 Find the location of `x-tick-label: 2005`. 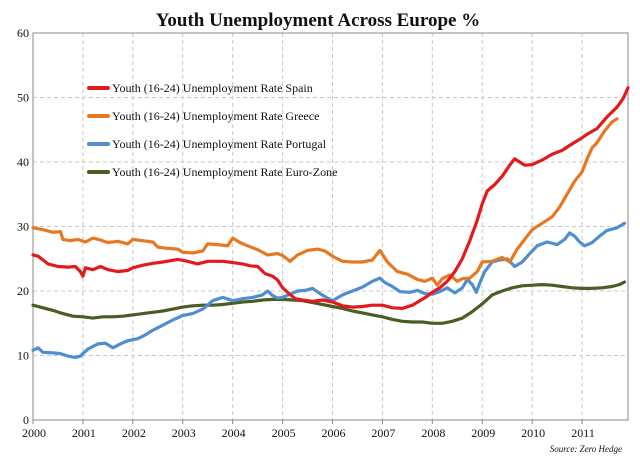

x-tick-label: 2005 is located at coordinates (284, 433).